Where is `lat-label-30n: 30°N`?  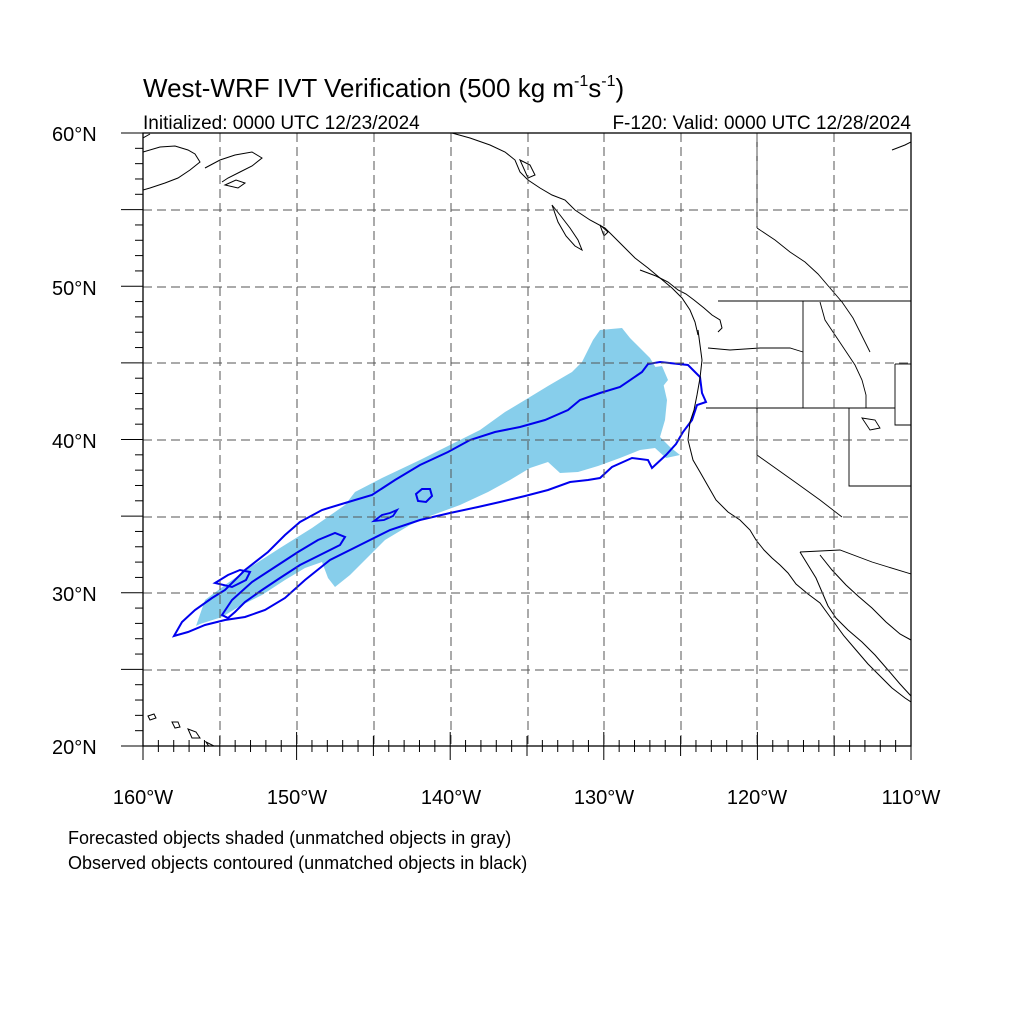 lat-label-30n: 30°N is located at coordinates (74, 595).